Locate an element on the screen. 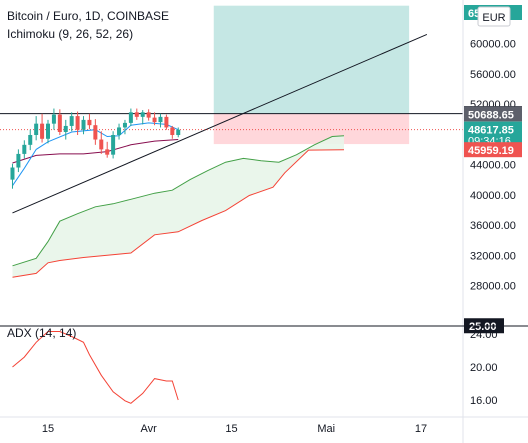  price-tick-label: 32000.00 is located at coordinates (493, 256).